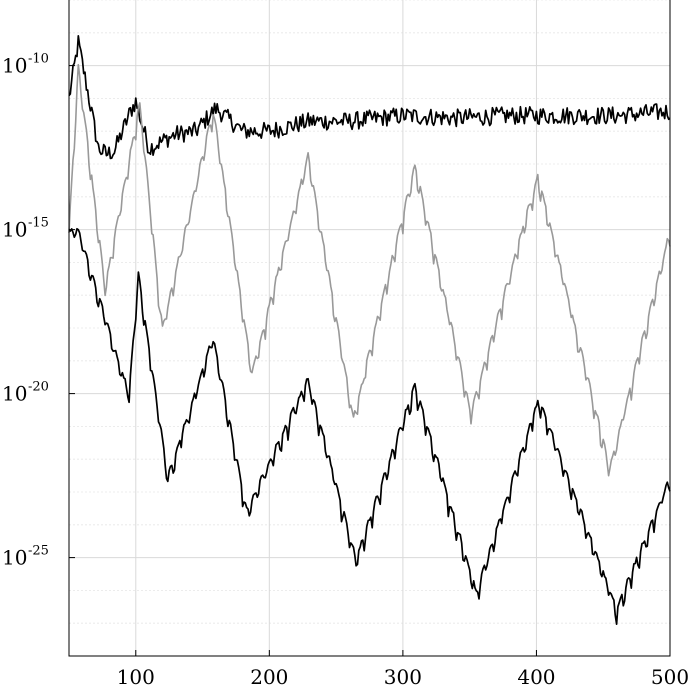  I want to click on y-tick-label-exponent: -15, so click(38, 223).